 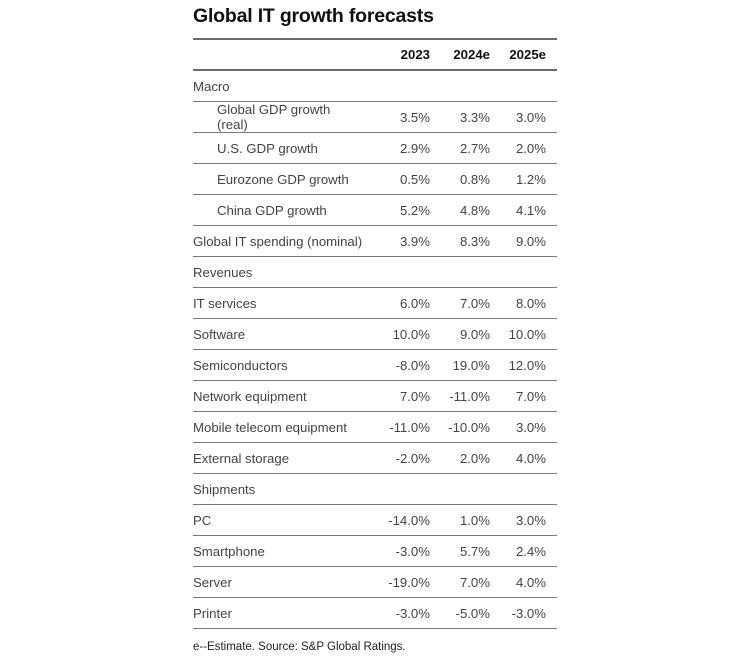 I want to click on table-row: IT services 6.0% 7.0% 8.0%, so click(x=375, y=303).